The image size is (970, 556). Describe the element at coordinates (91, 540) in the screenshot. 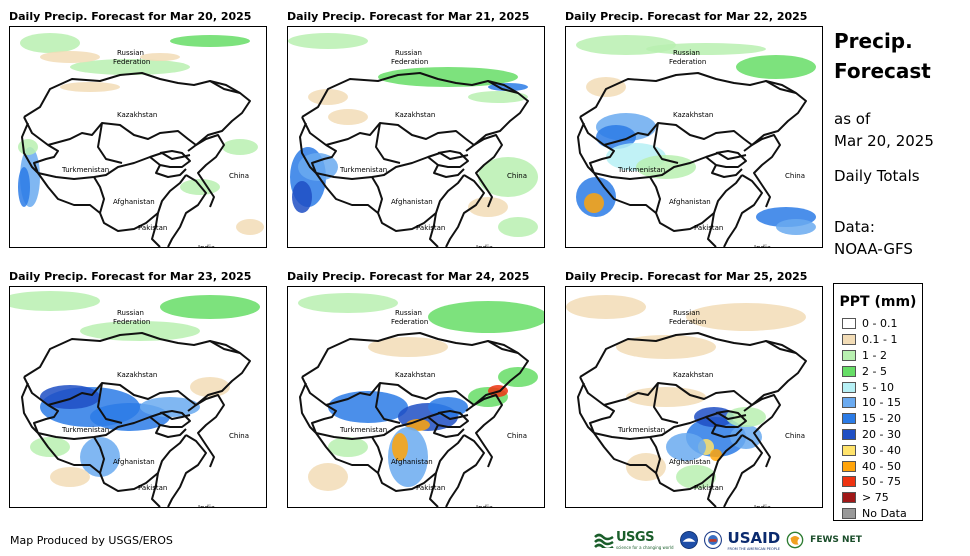

I see `map-credit: Map Produced by USGS/EROS` at that location.